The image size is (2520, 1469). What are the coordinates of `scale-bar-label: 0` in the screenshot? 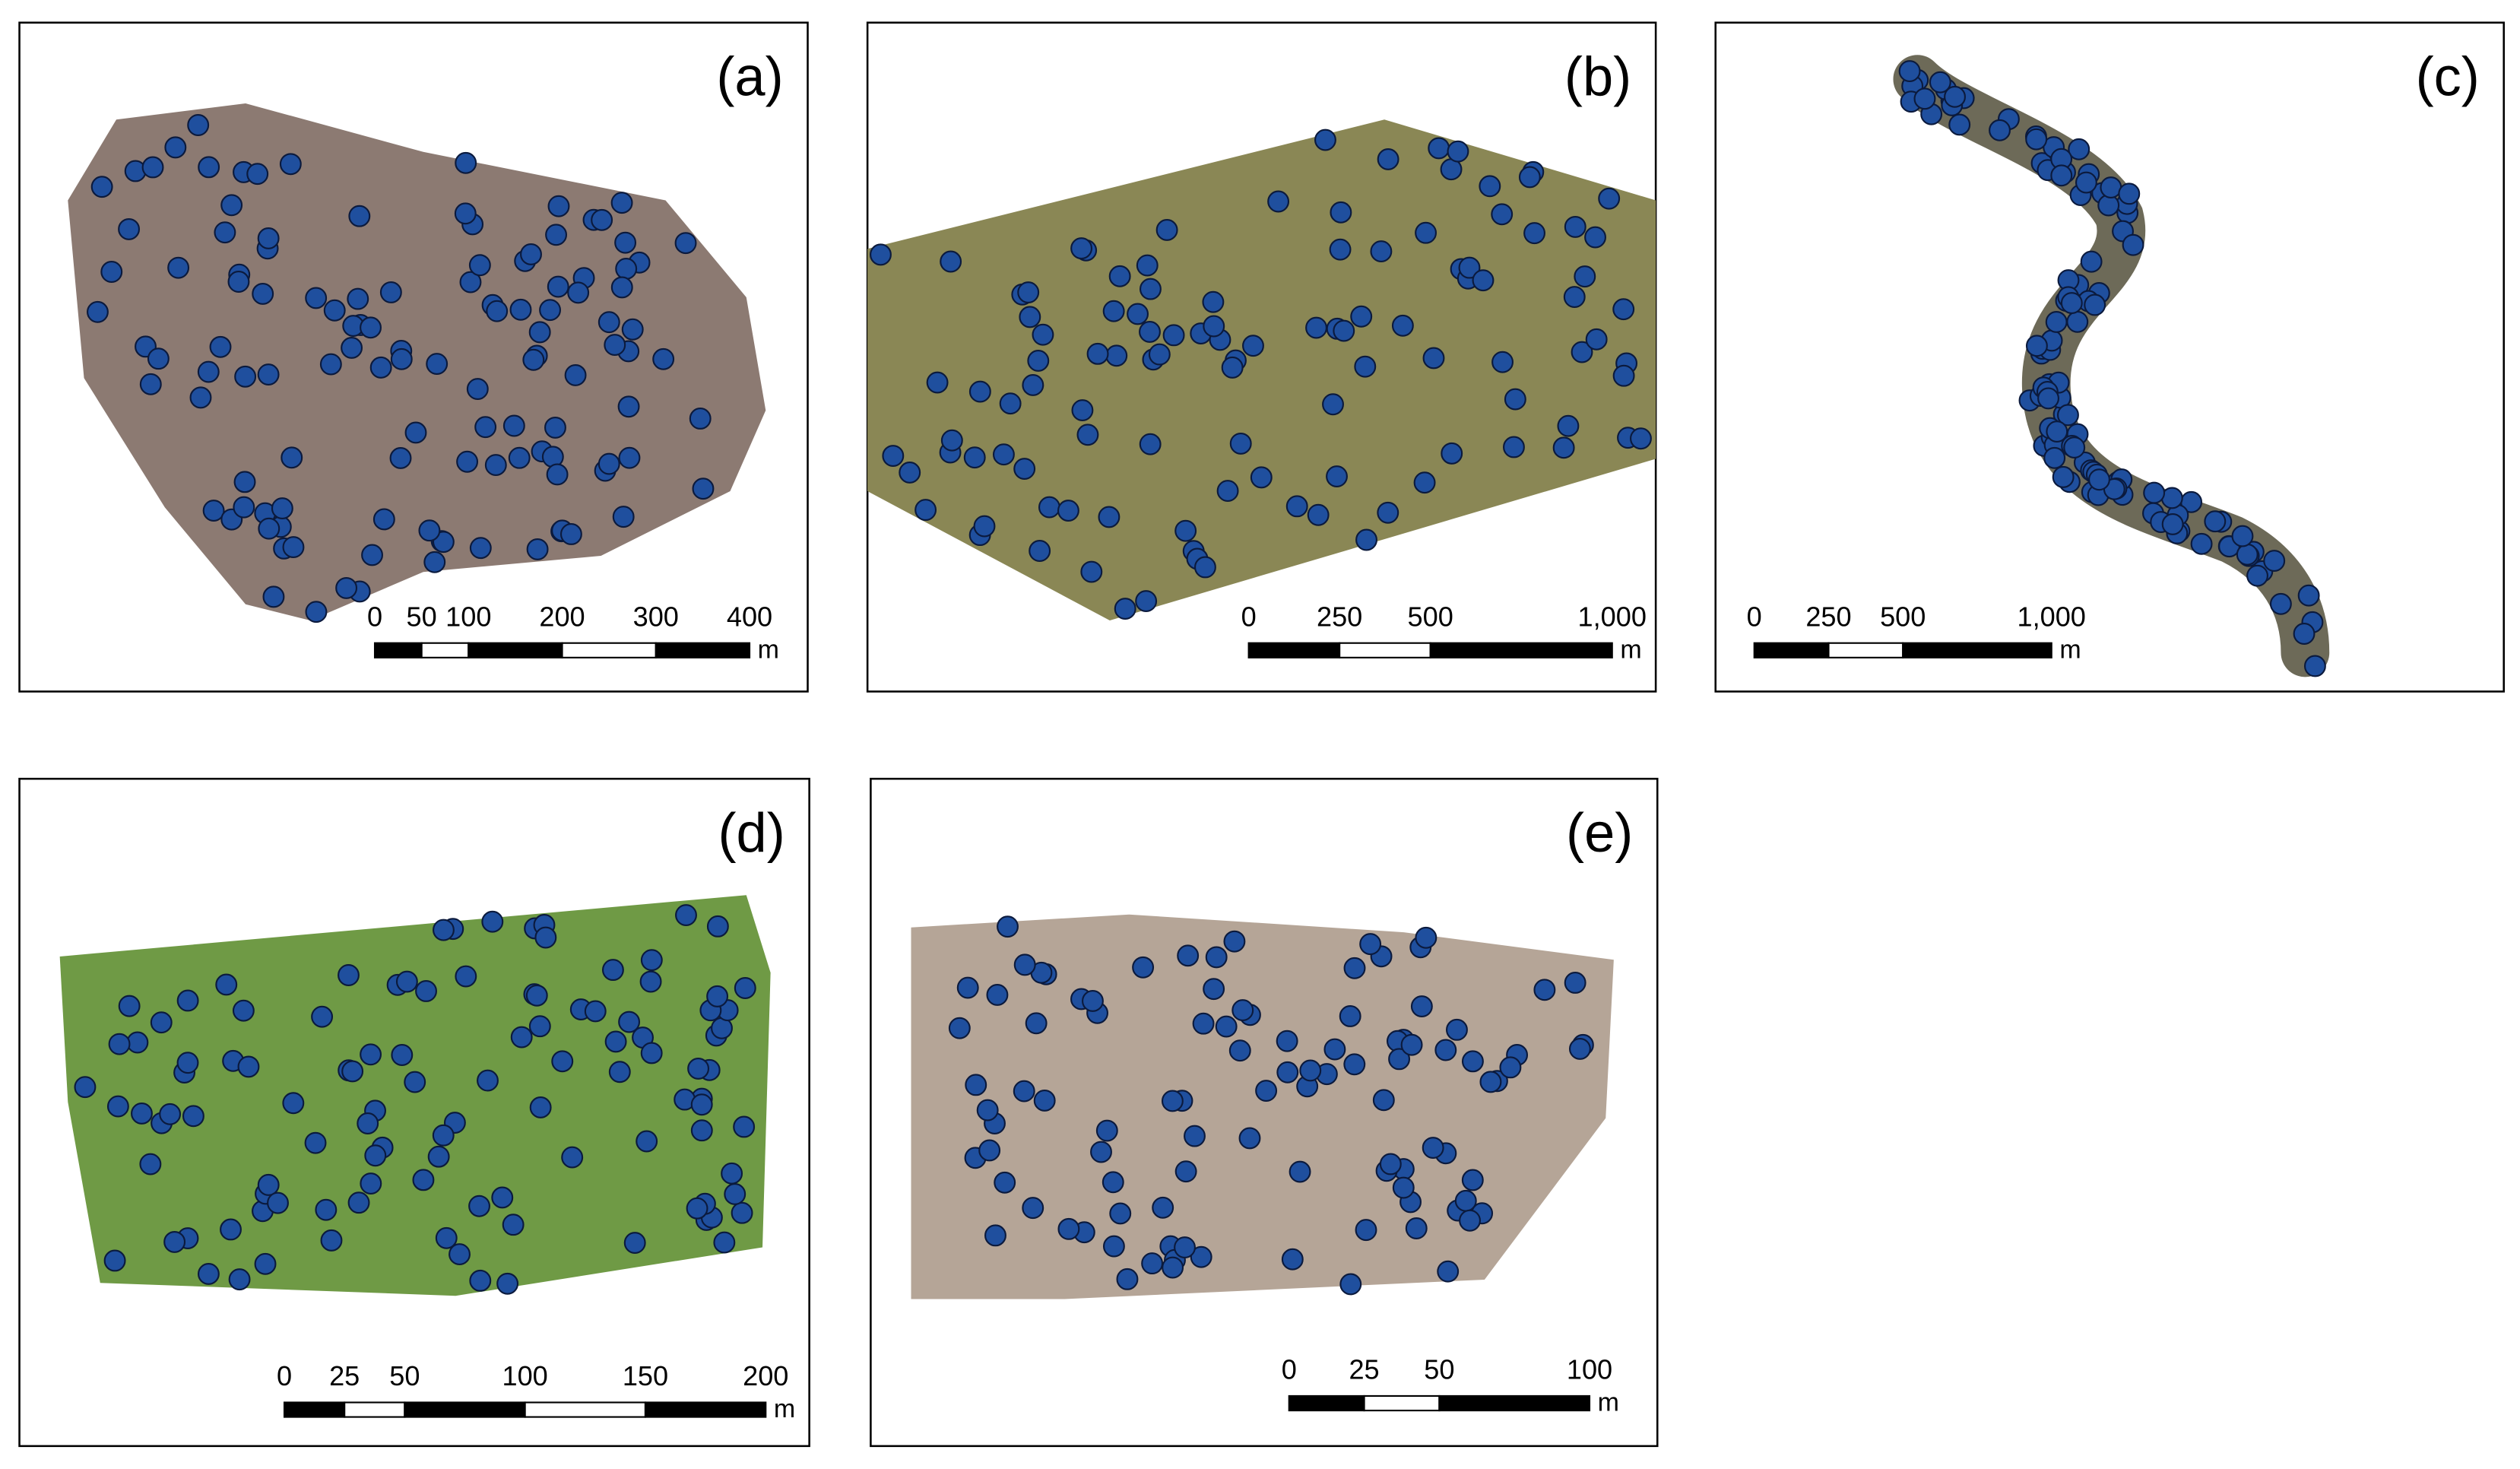 It's located at (284, 1375).